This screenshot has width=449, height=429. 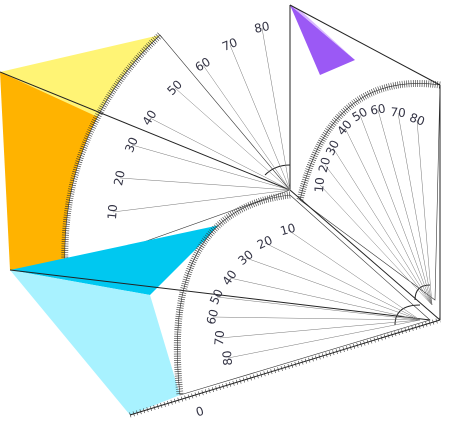 I want to click on ruler-label: 0, so click(x=199, y=412).